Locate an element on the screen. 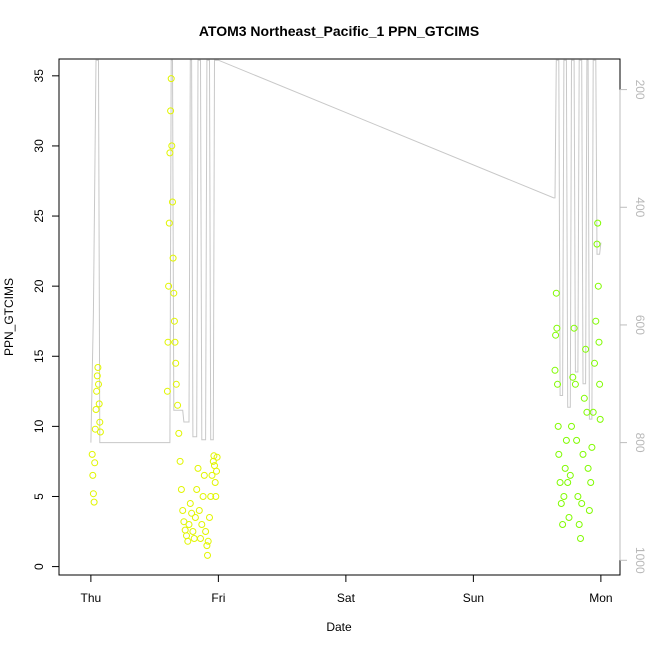 This screenshot has width=650, height=650. y2-tick-label: 1000 is located at coordinates (640, 560).